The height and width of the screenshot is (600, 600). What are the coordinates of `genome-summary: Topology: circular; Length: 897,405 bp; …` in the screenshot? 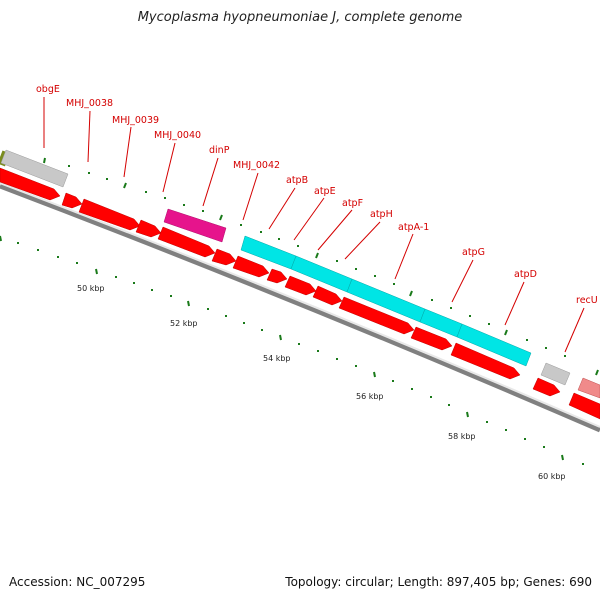 It's located at (438, 582).